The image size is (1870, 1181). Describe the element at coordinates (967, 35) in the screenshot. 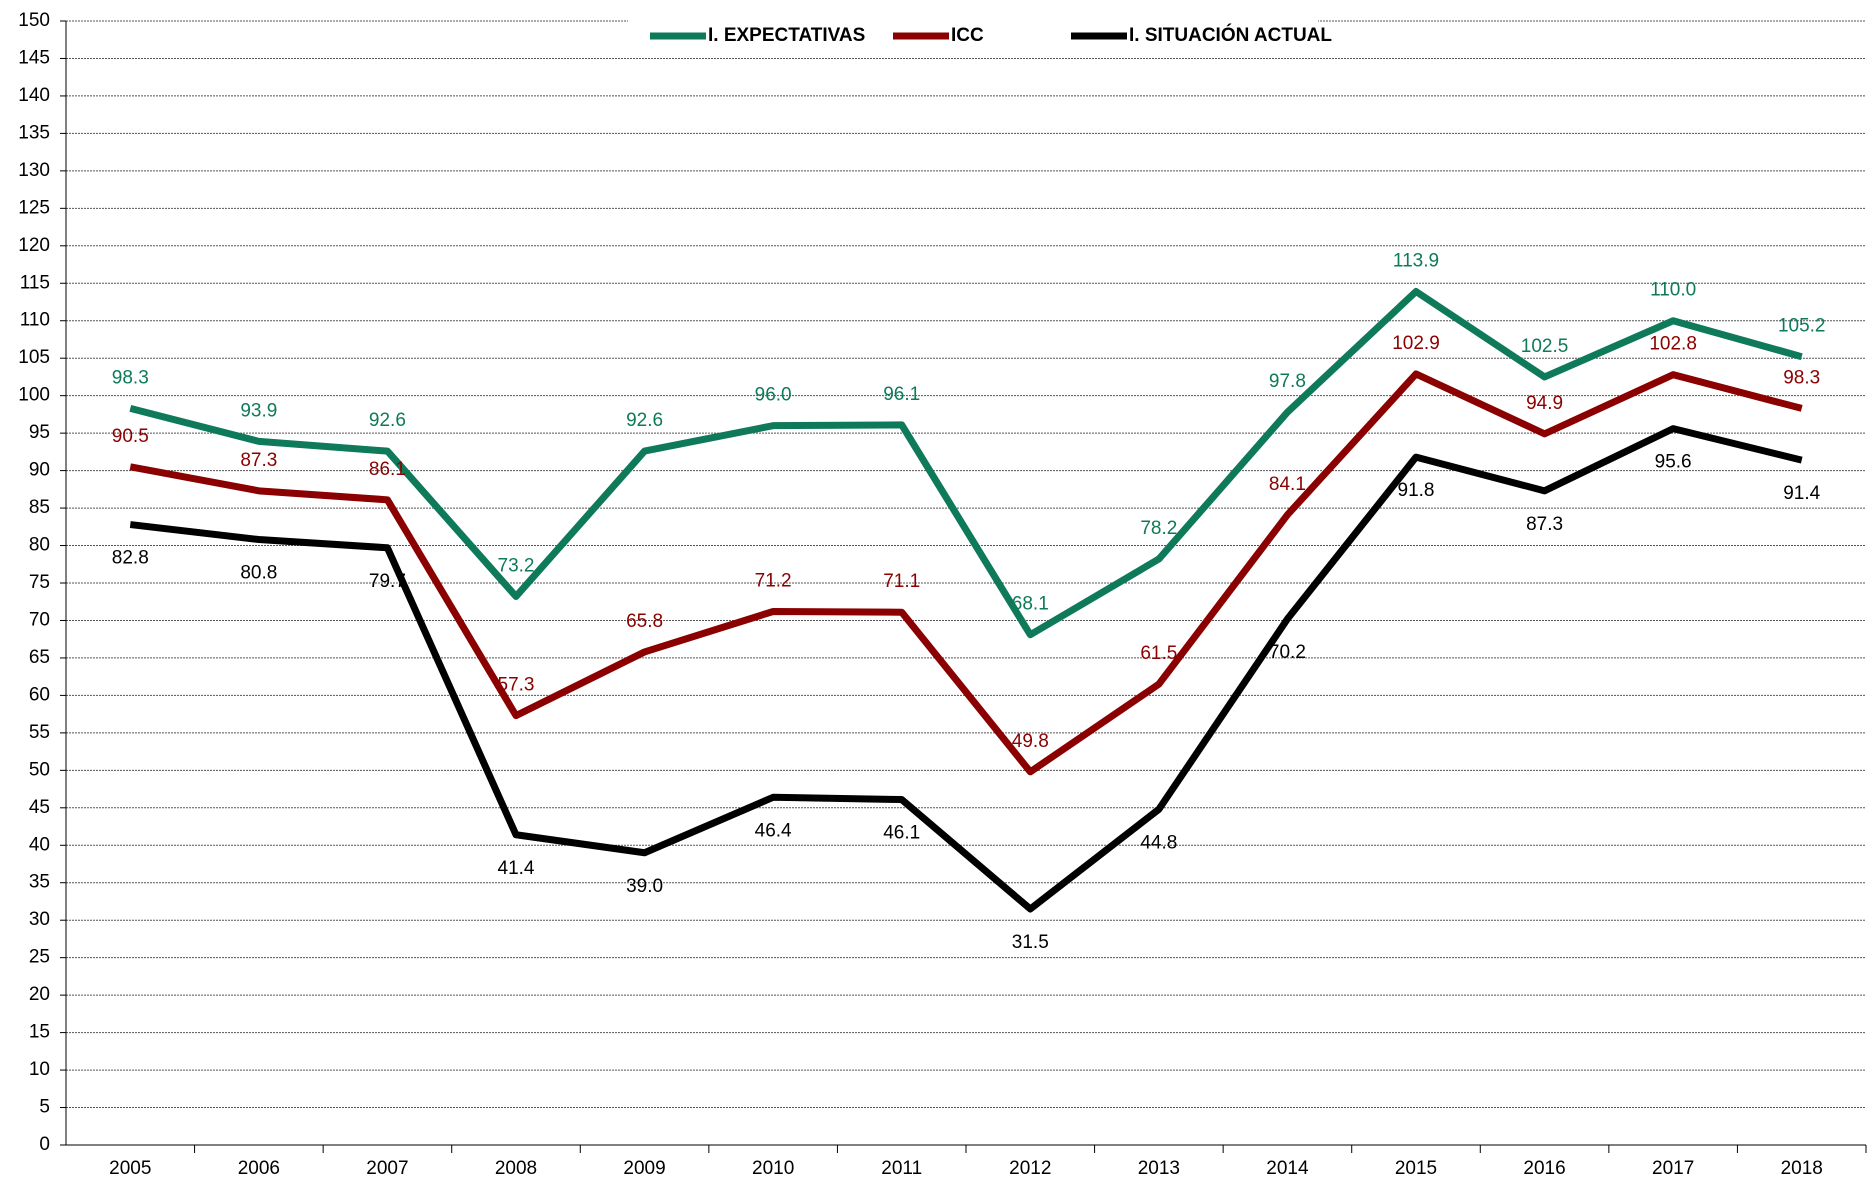

I see `legend-label: ICC` at that location.